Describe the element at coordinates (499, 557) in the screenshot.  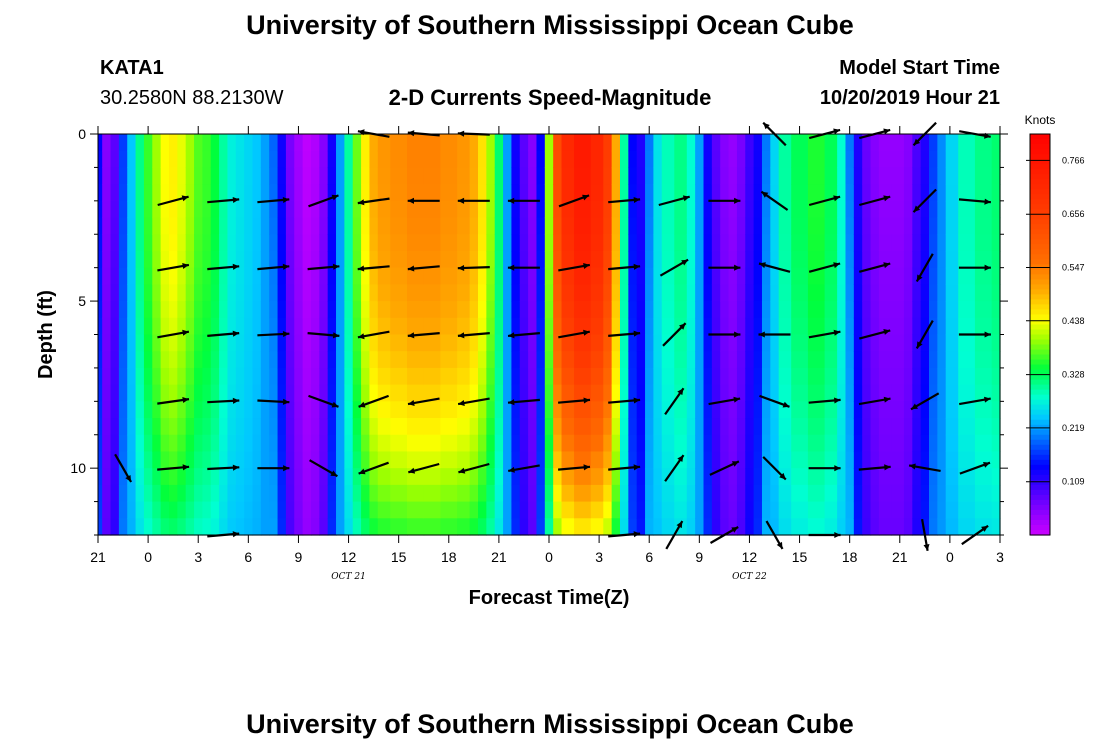
I see `x-tick-label: 21` at that location.